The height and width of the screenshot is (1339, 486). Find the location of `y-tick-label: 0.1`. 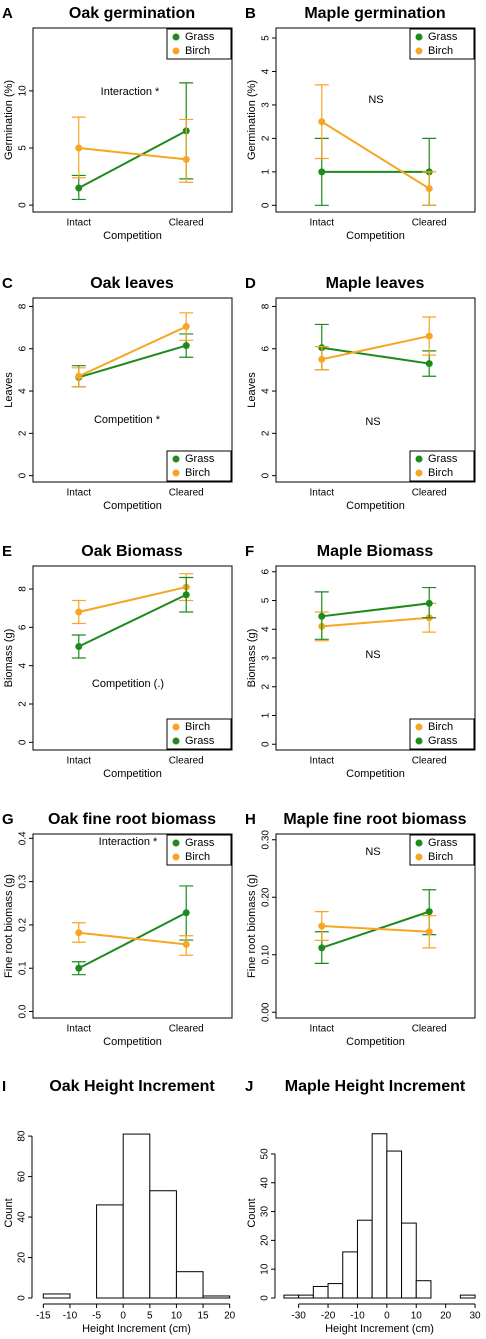

y-tick-label: 0.1 is located at coordinates (23, 968).